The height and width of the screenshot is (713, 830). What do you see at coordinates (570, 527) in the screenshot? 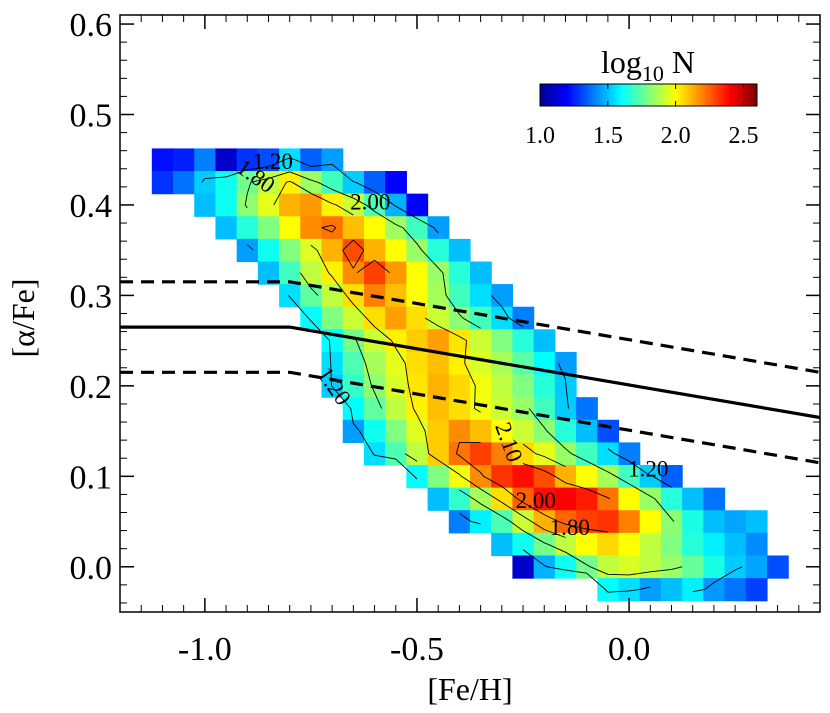
I see `contour-label: 1.80` at bounding box center [570, 527].